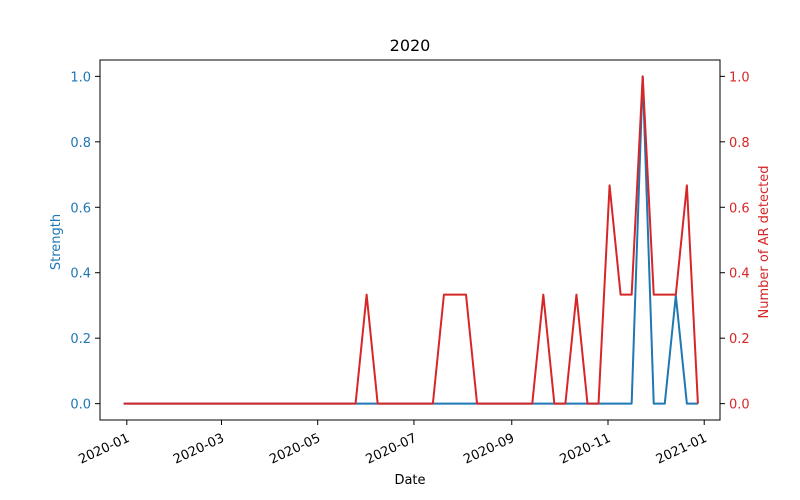 This screenshot has height=500, width=800. What do you see at coordinates (199, 449) in the screenshot?
I see `x-tick-label: 2020-03` at bounding box center [199, 449].